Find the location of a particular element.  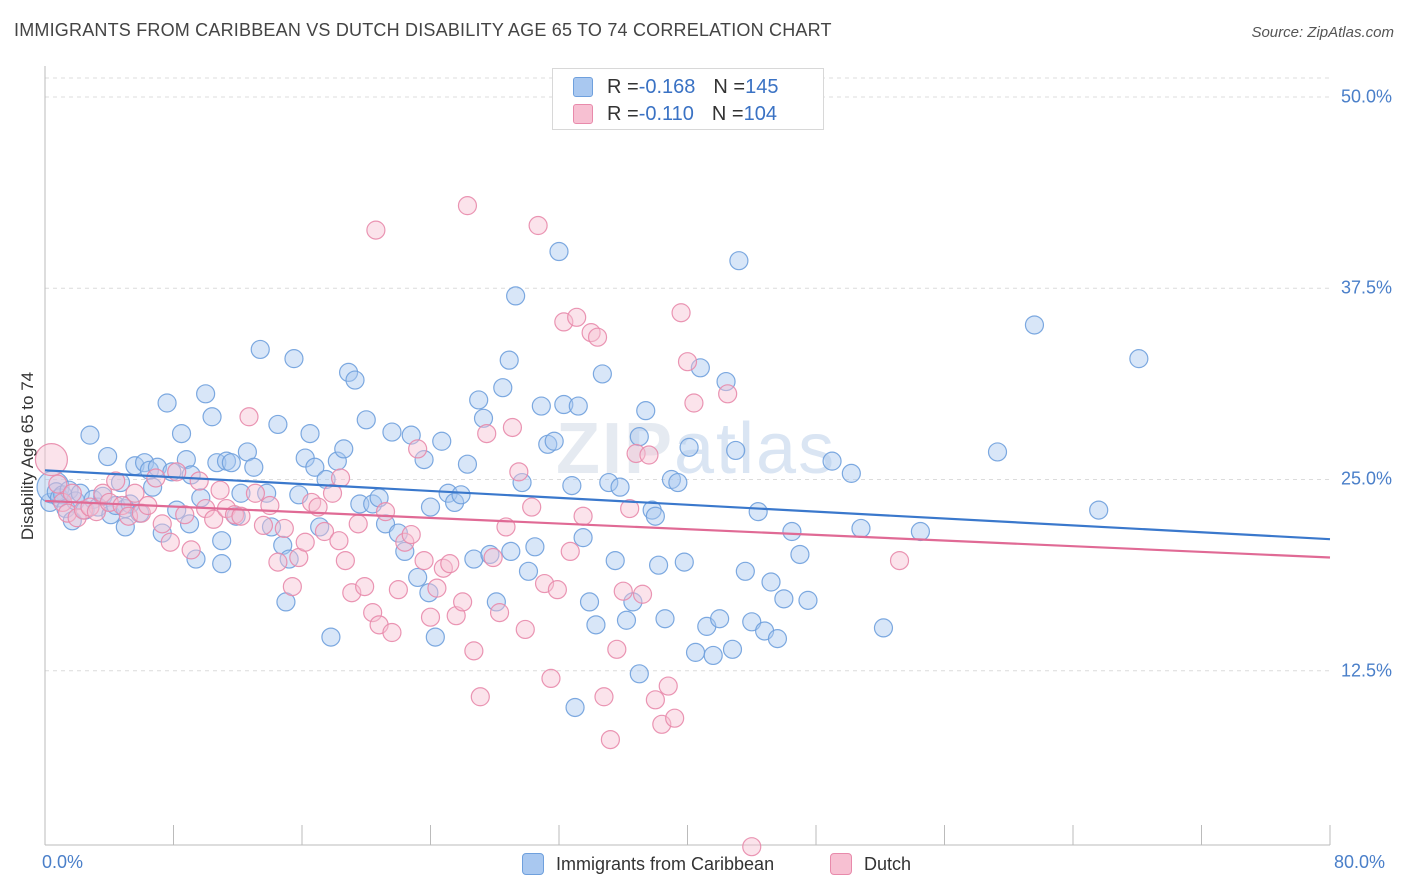

y-axis-label: Disability Age 65 to 74 is located at coordinates (27, 456).